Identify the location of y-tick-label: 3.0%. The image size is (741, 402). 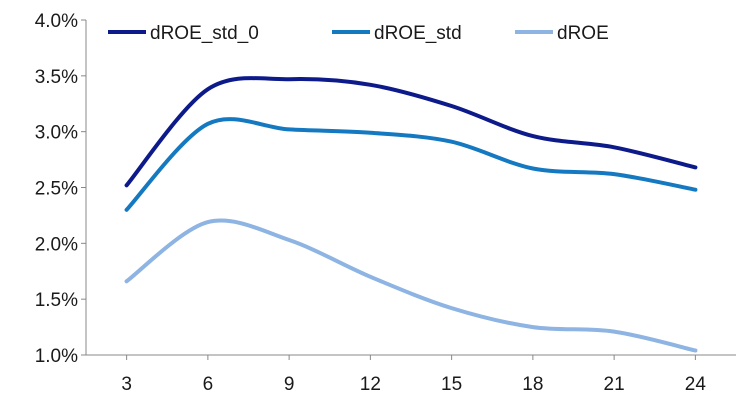
(56, 133).